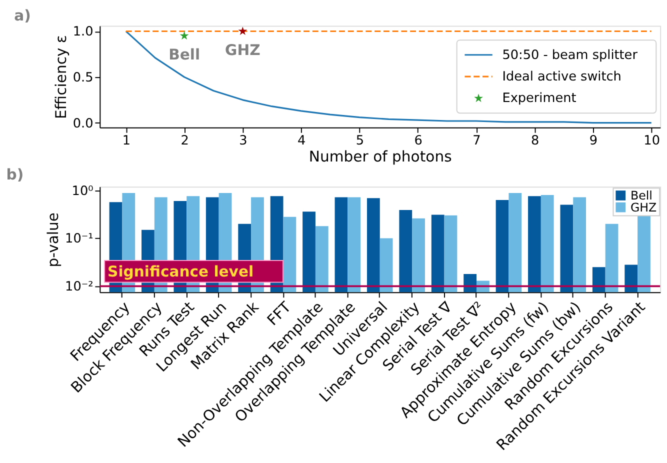 The image size is (667, 463). I want to click on y-tick-label: 10⁻², so click(79, 287).